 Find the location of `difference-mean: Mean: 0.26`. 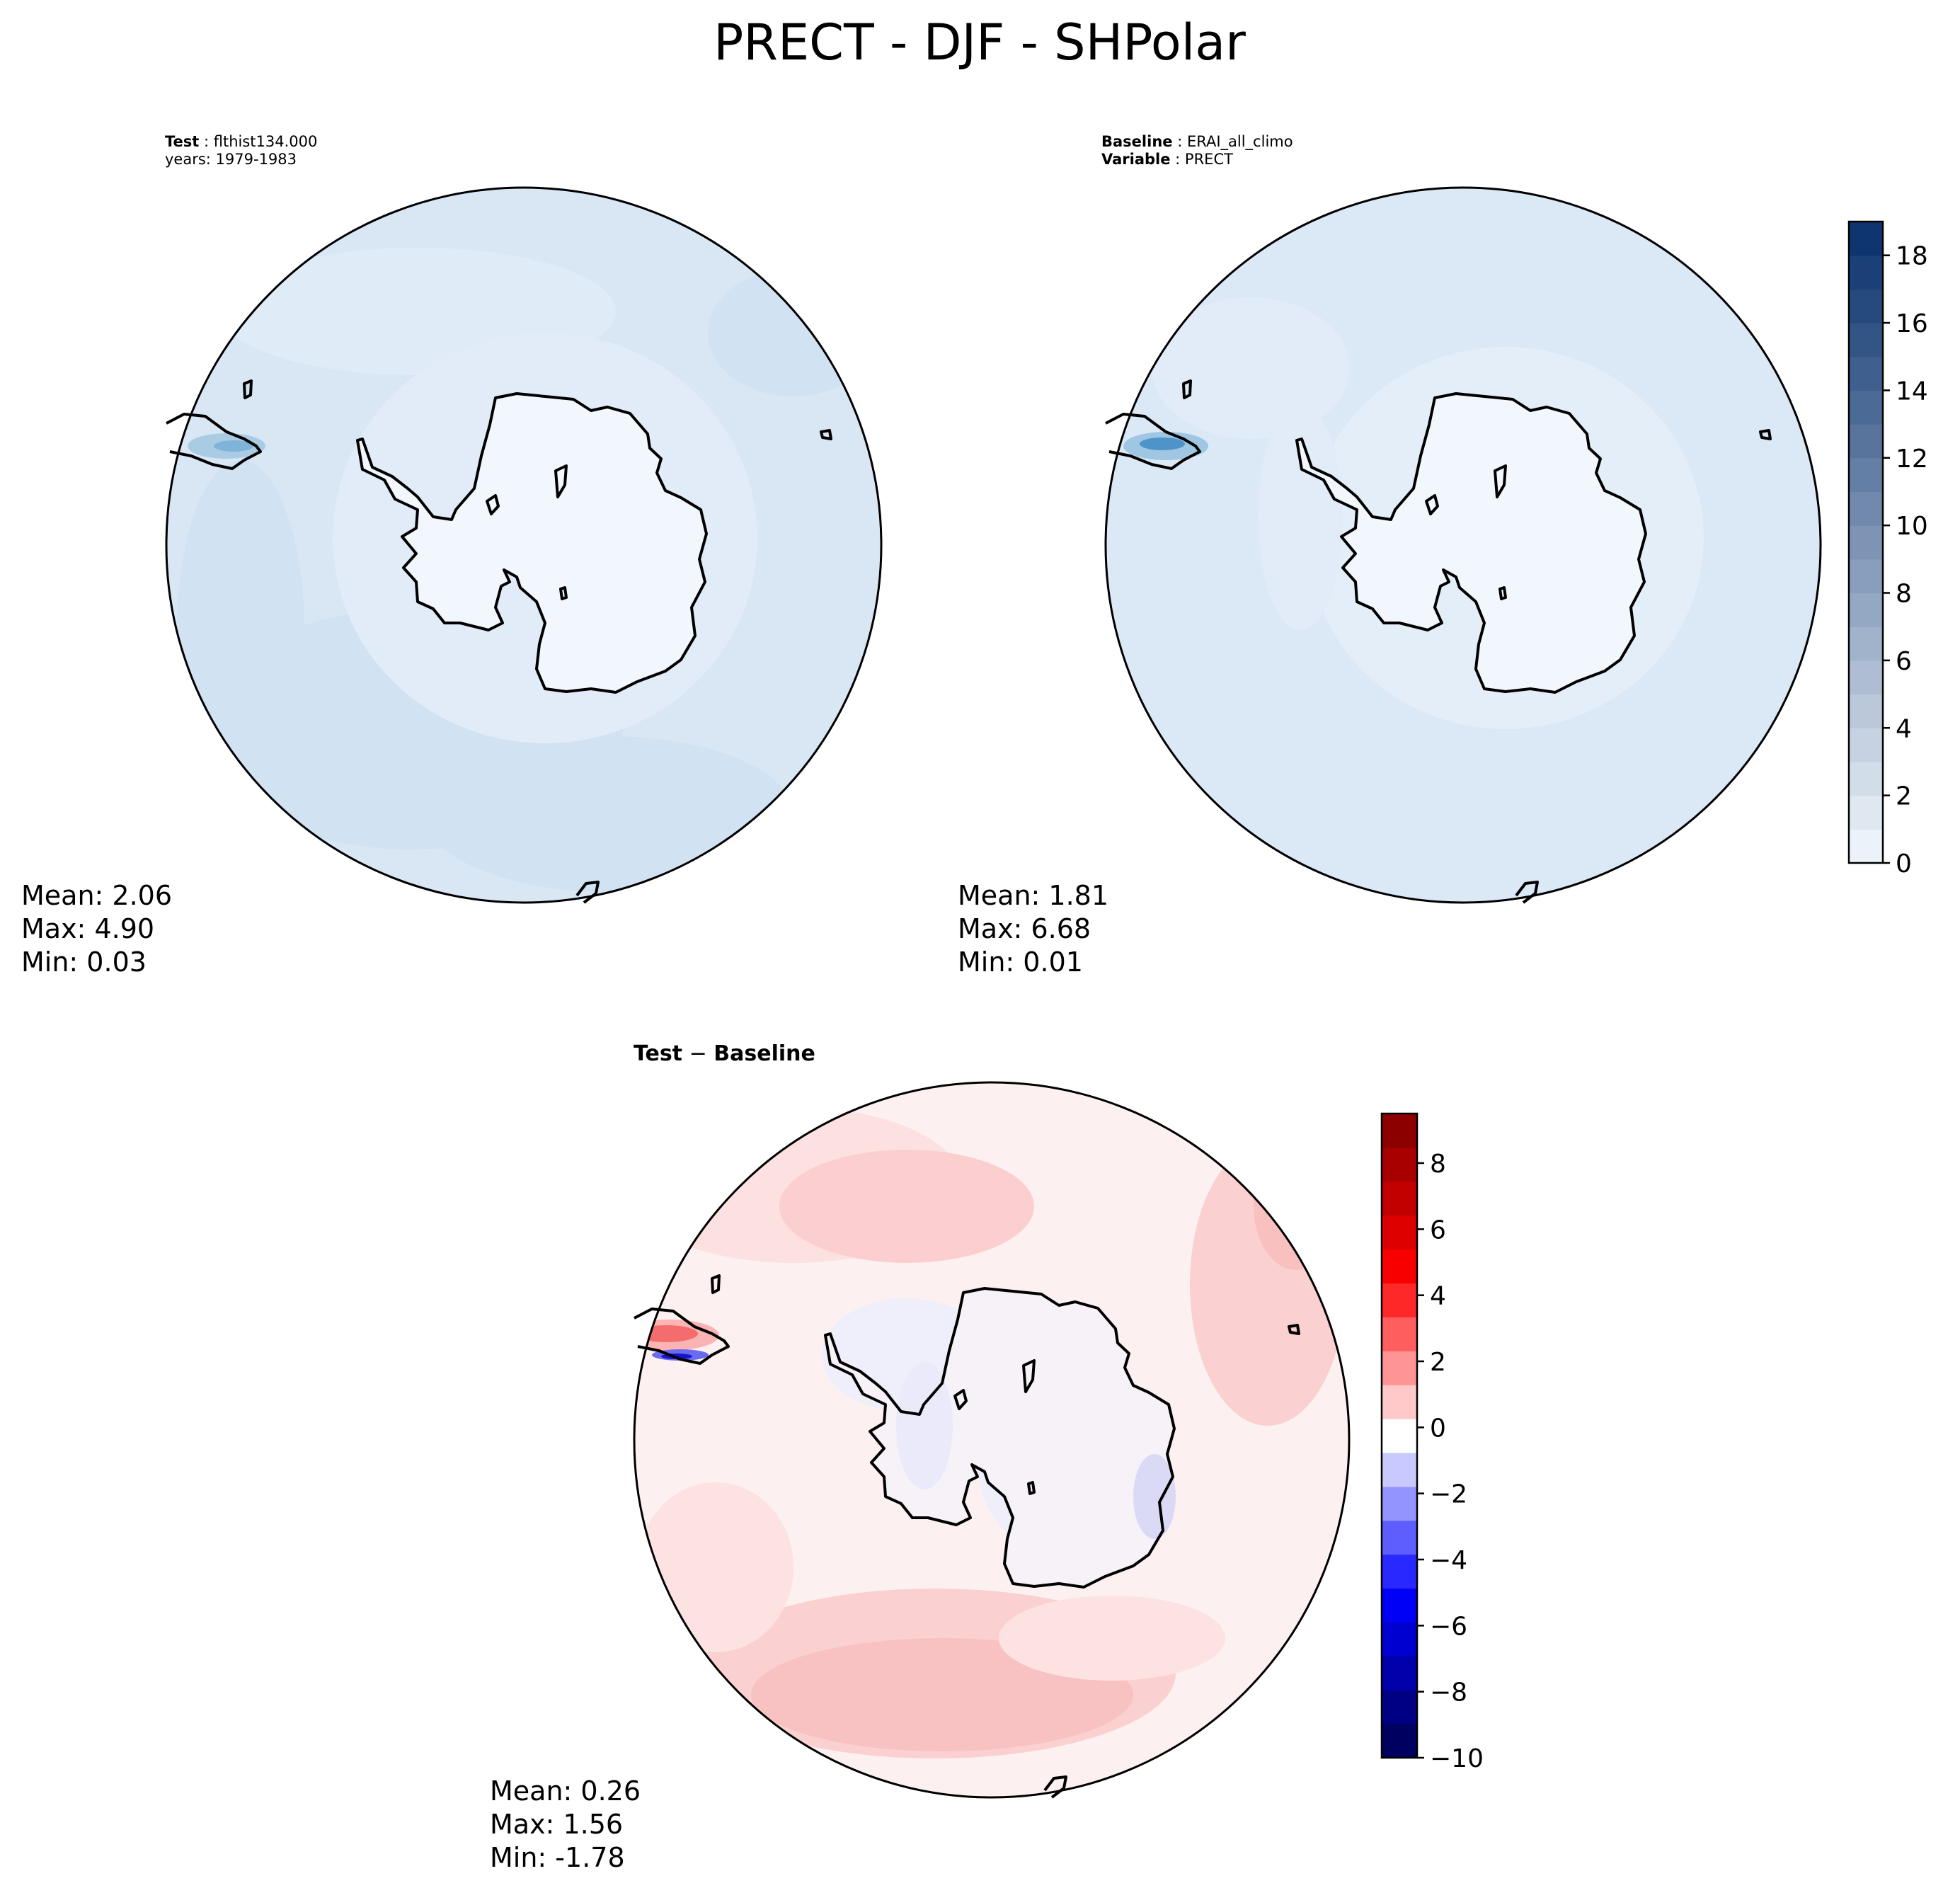

difference-mean: Mean: 0.26 is located at coordinates (565, 1791).